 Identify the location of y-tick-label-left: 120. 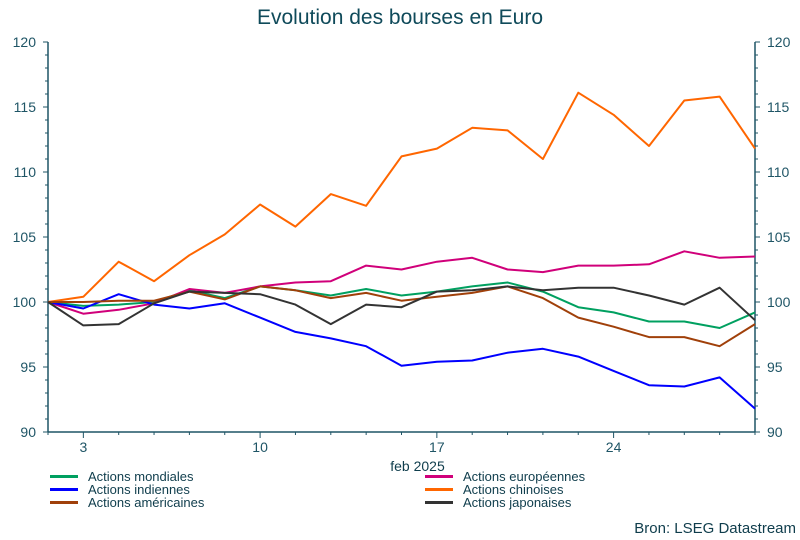
(25, 42).